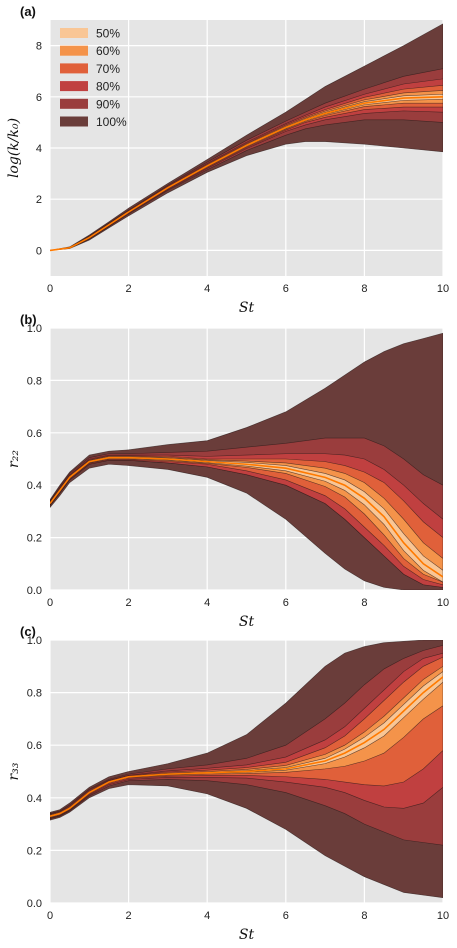  Describe the element at coordinates (108, 34) in the screenshot. I see `legend-label: 50%` at that location.